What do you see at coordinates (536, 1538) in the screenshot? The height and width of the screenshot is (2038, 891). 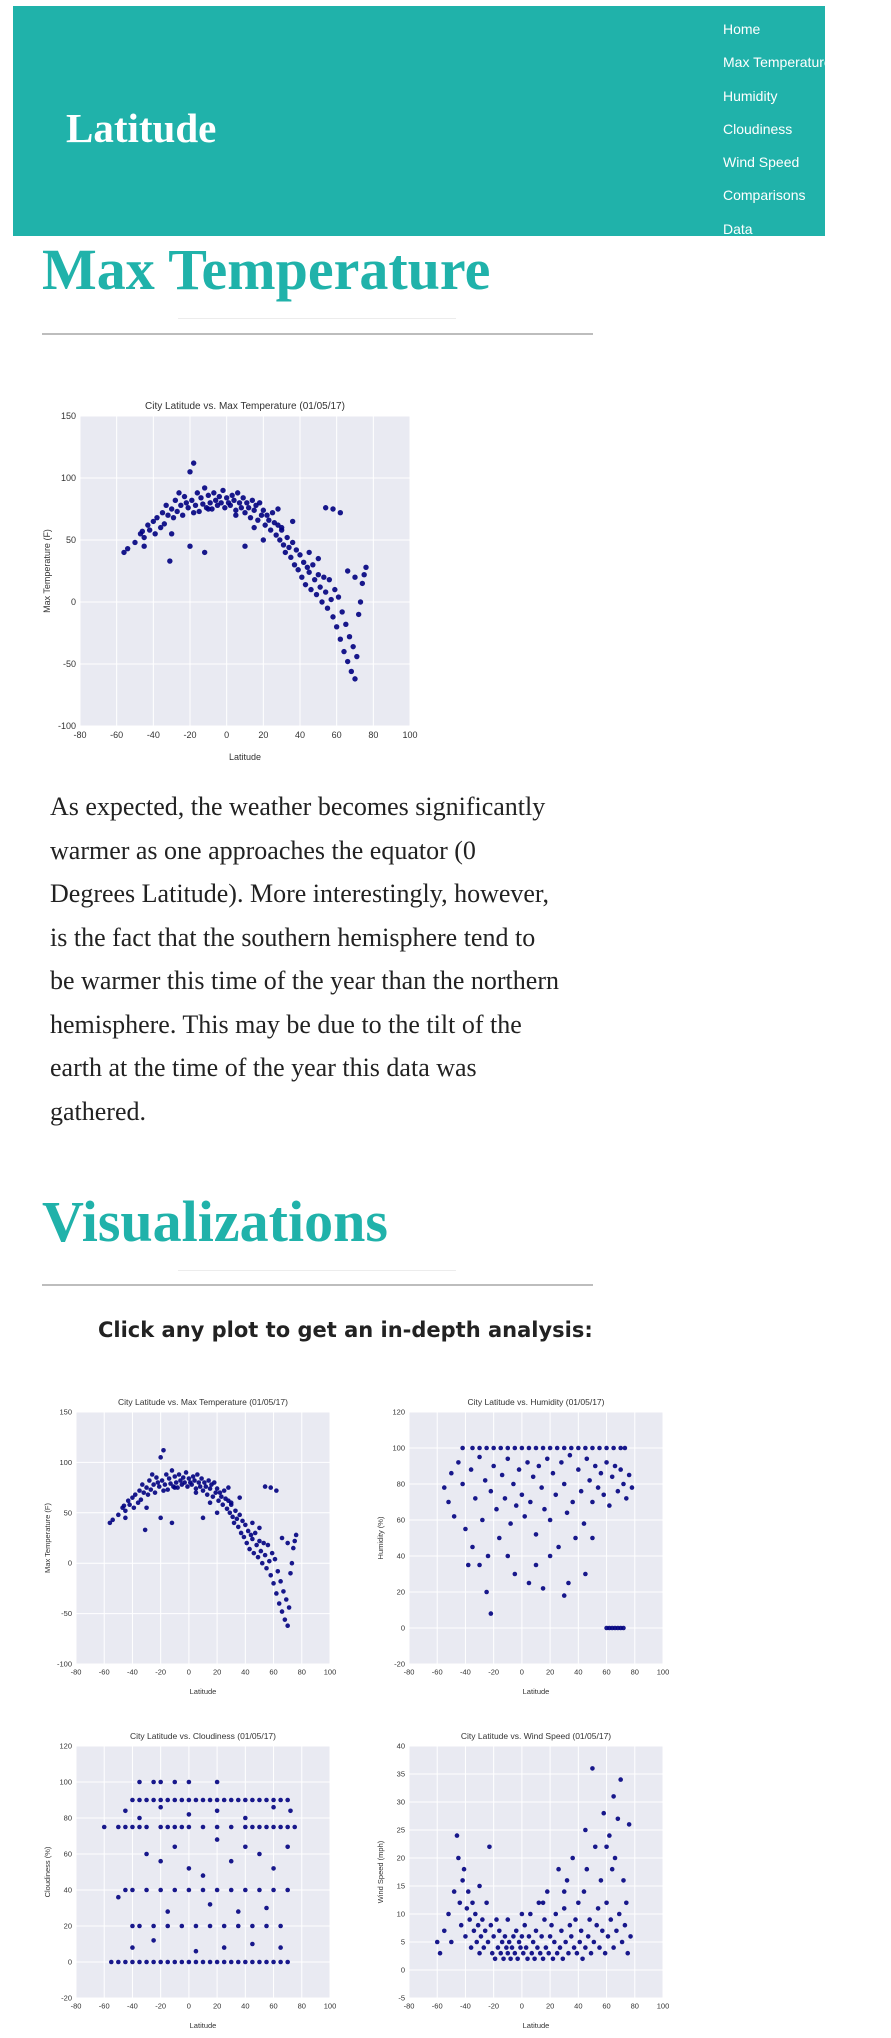 I see `humidity-plot-thumbnail-plot-area` at bounding box center [536, 1538].